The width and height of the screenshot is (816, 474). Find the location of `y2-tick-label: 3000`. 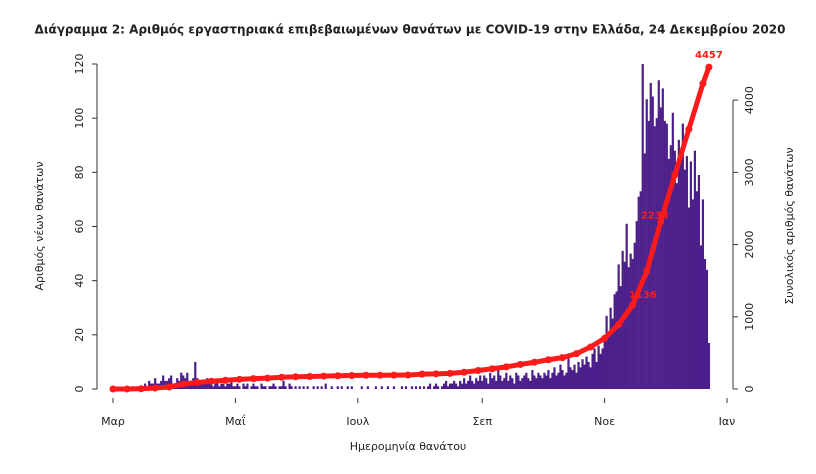

y2-tick-label: 3000 is located at coordinates (749, 172).